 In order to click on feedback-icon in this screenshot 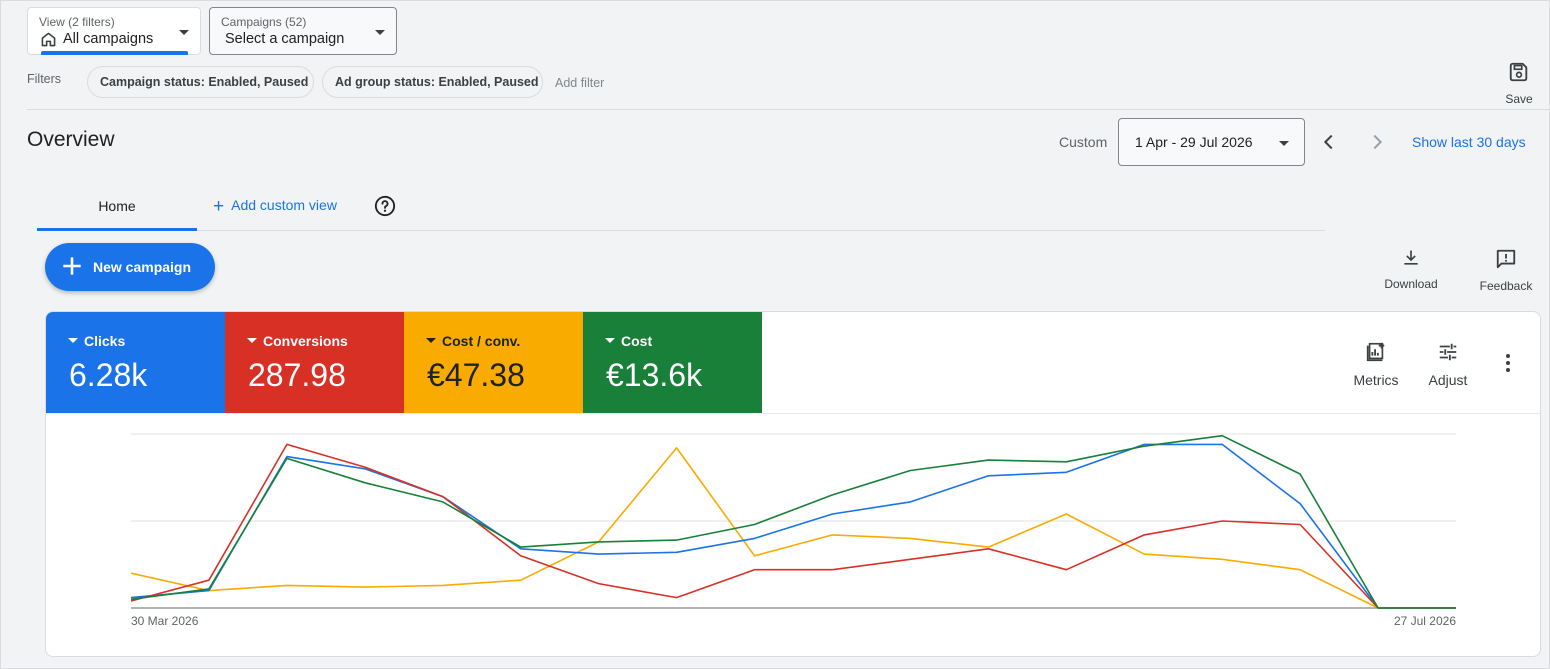, I will do `click(1506, 261)`.